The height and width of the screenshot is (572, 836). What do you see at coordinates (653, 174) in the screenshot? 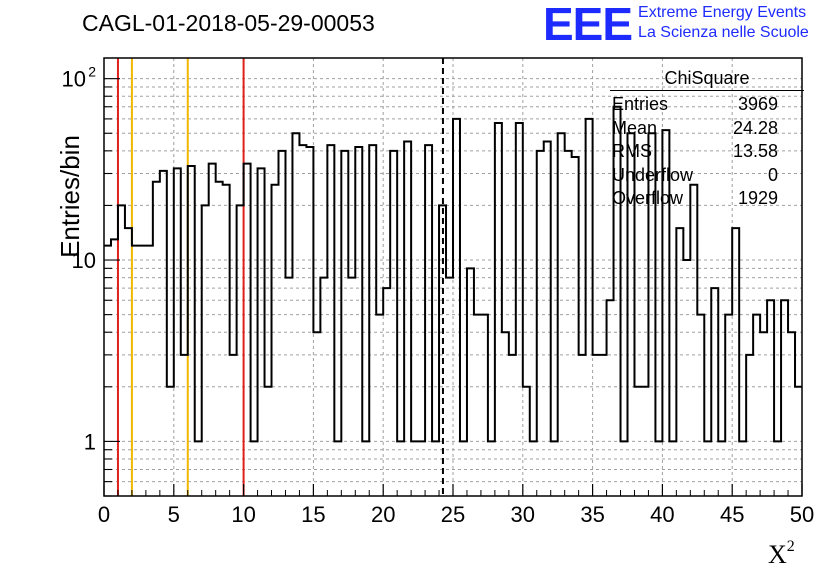
I see `stats-label: Underflow` at bounding box center [653, 174].